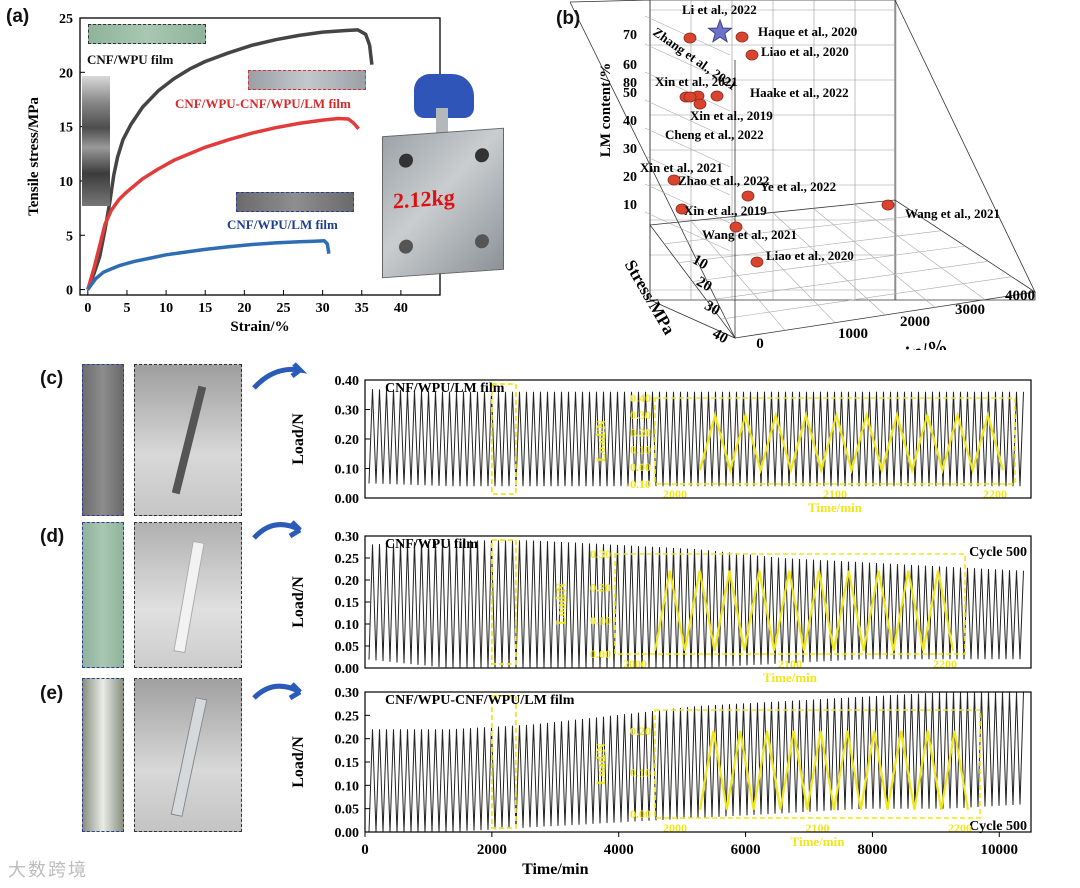 The height and width of the screenshot is (888, 1080). Describe the element at coordinates (760, 343) in the screenshot. I see `strain-tick-label: 0` at that location.